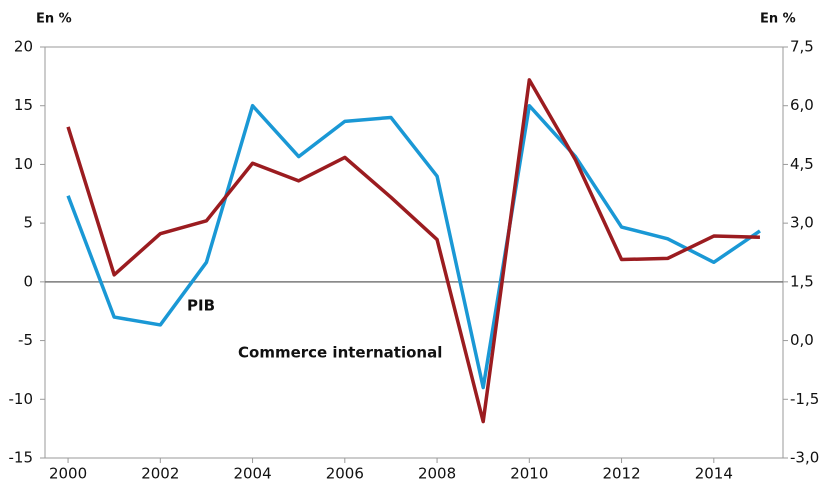 The image size is (829, 488). Describe the element at coordinates (804, 458) in the screenshot. I see `y2-tick-label: -3,0` at that location.